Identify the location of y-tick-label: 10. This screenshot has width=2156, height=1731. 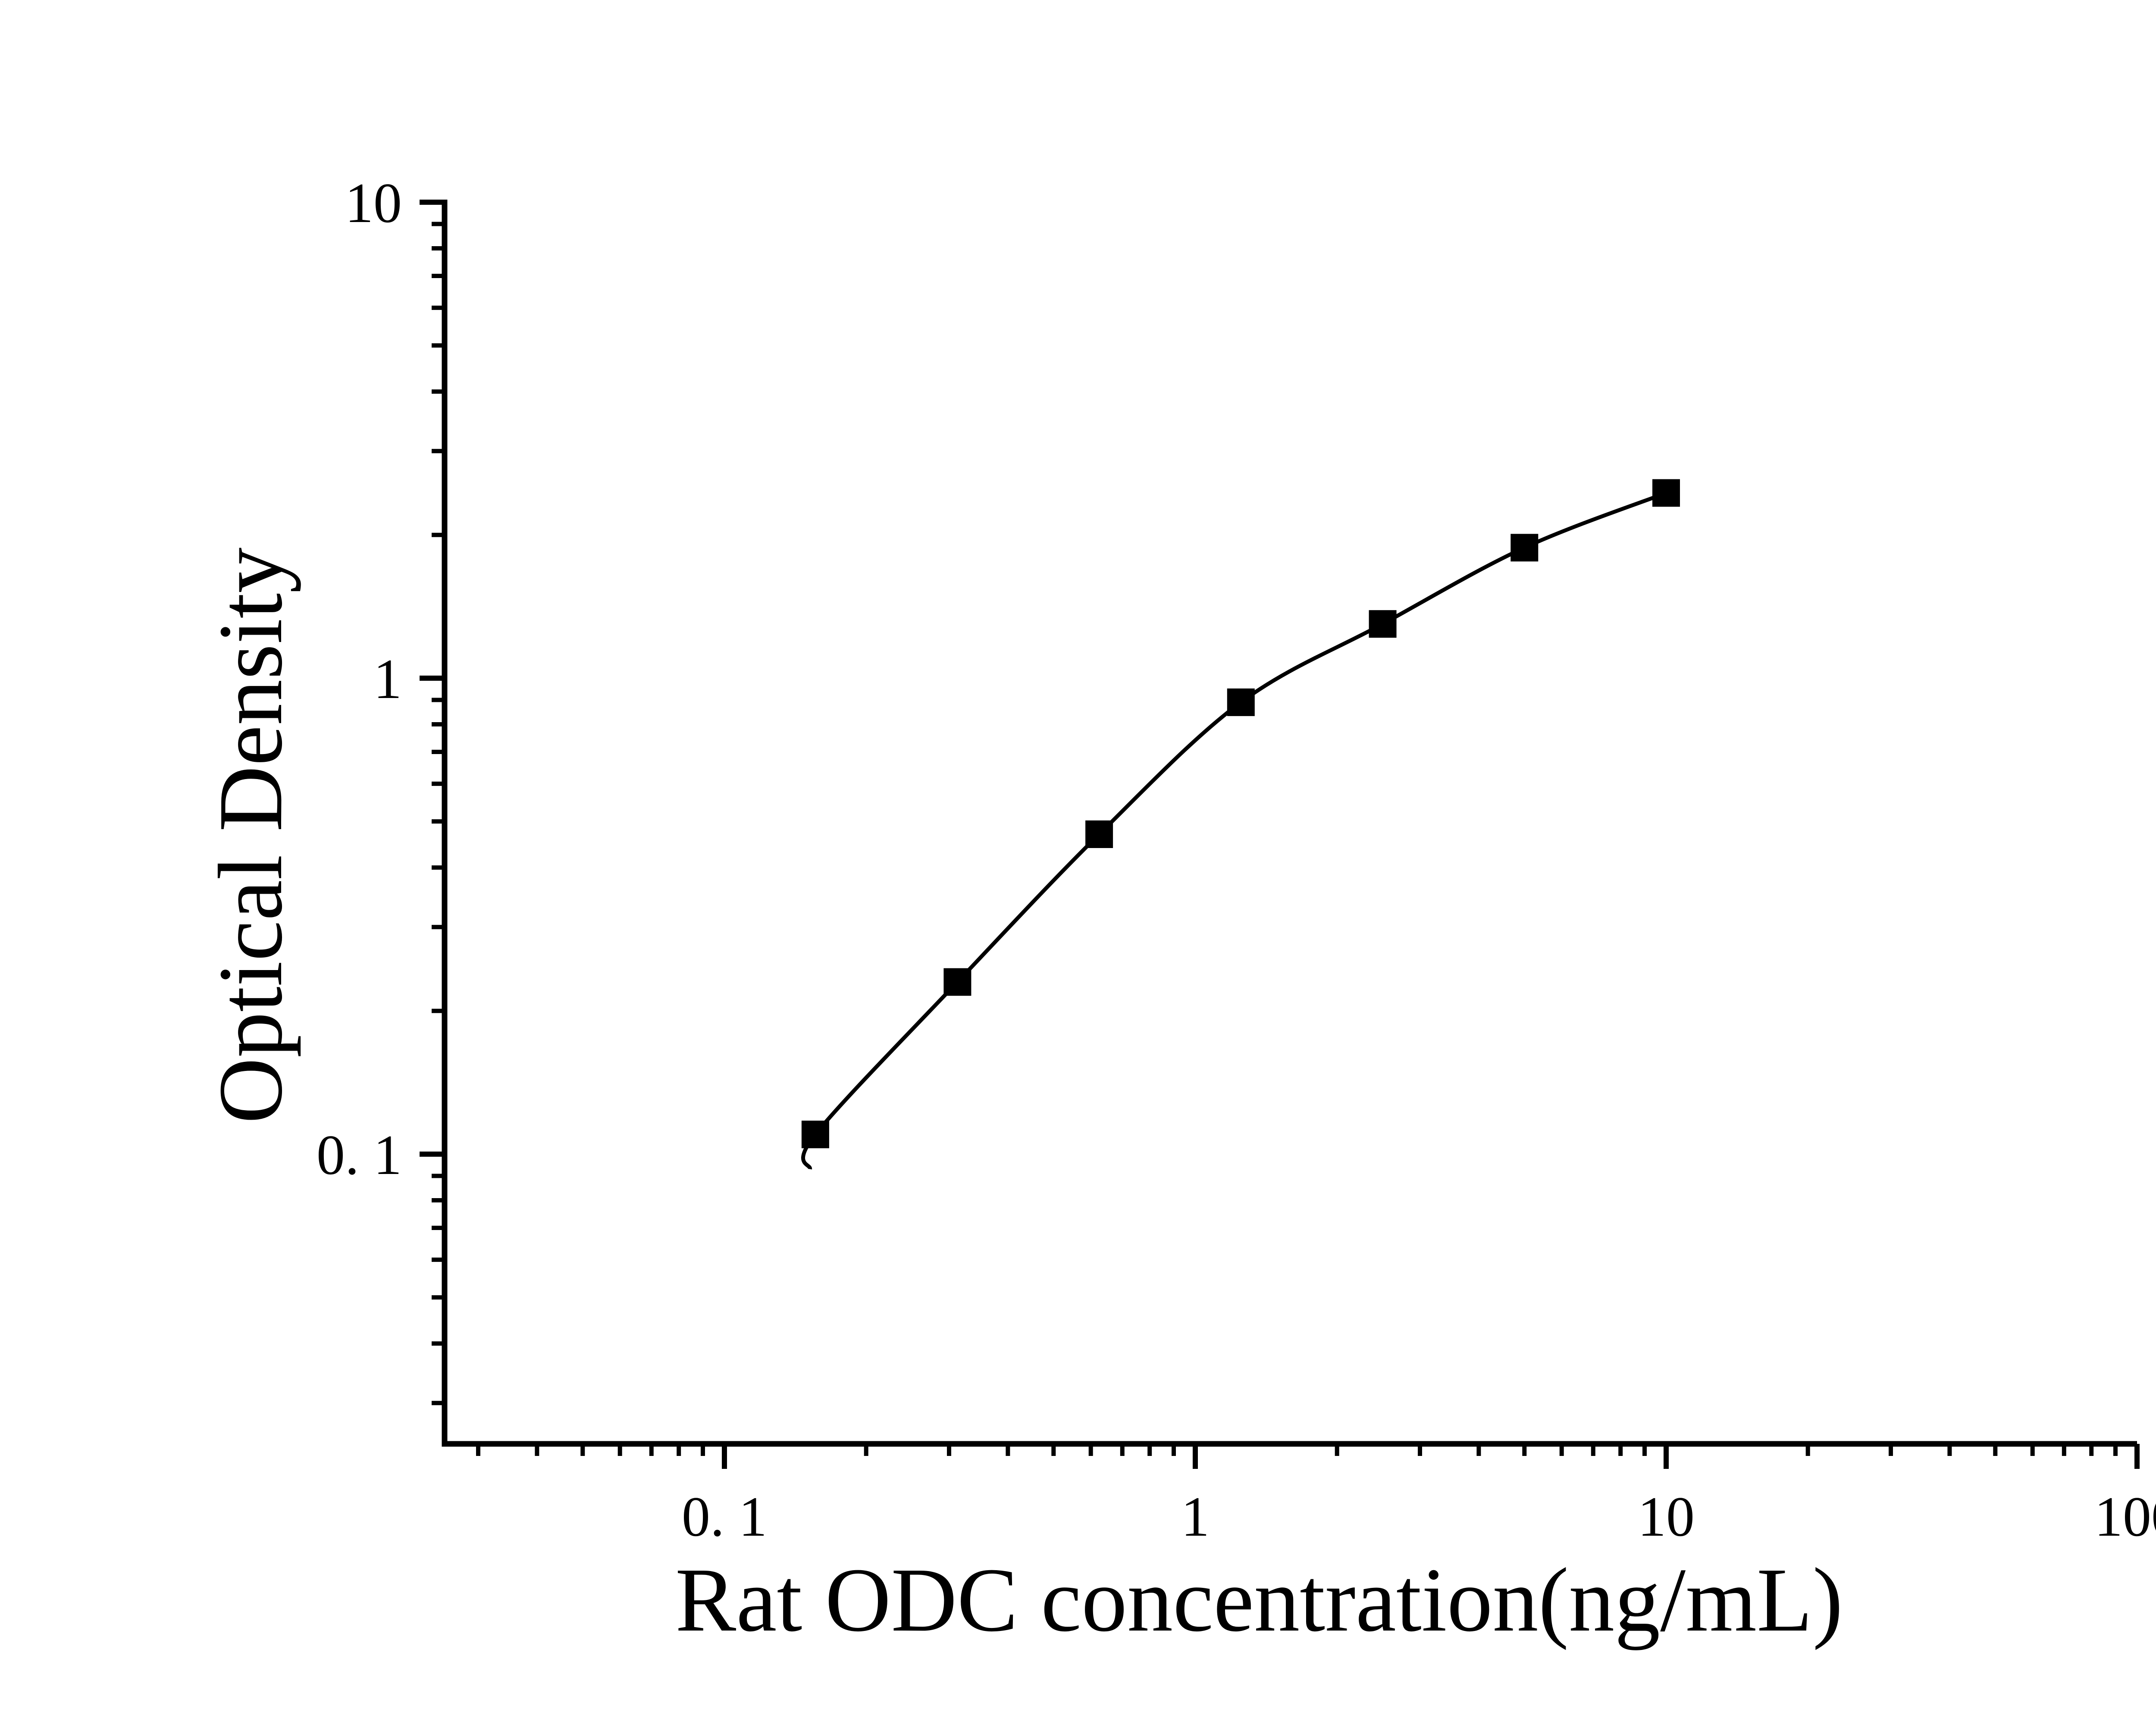
(373, 203).